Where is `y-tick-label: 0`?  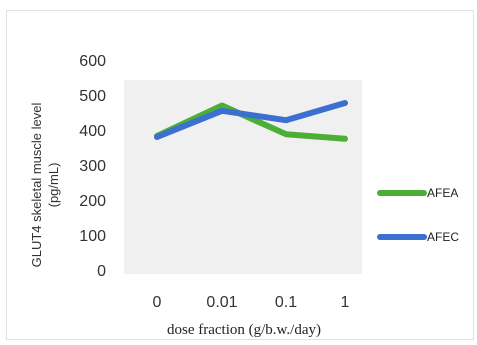
y-tick-label: 0 is located at coordinates (101, 271).